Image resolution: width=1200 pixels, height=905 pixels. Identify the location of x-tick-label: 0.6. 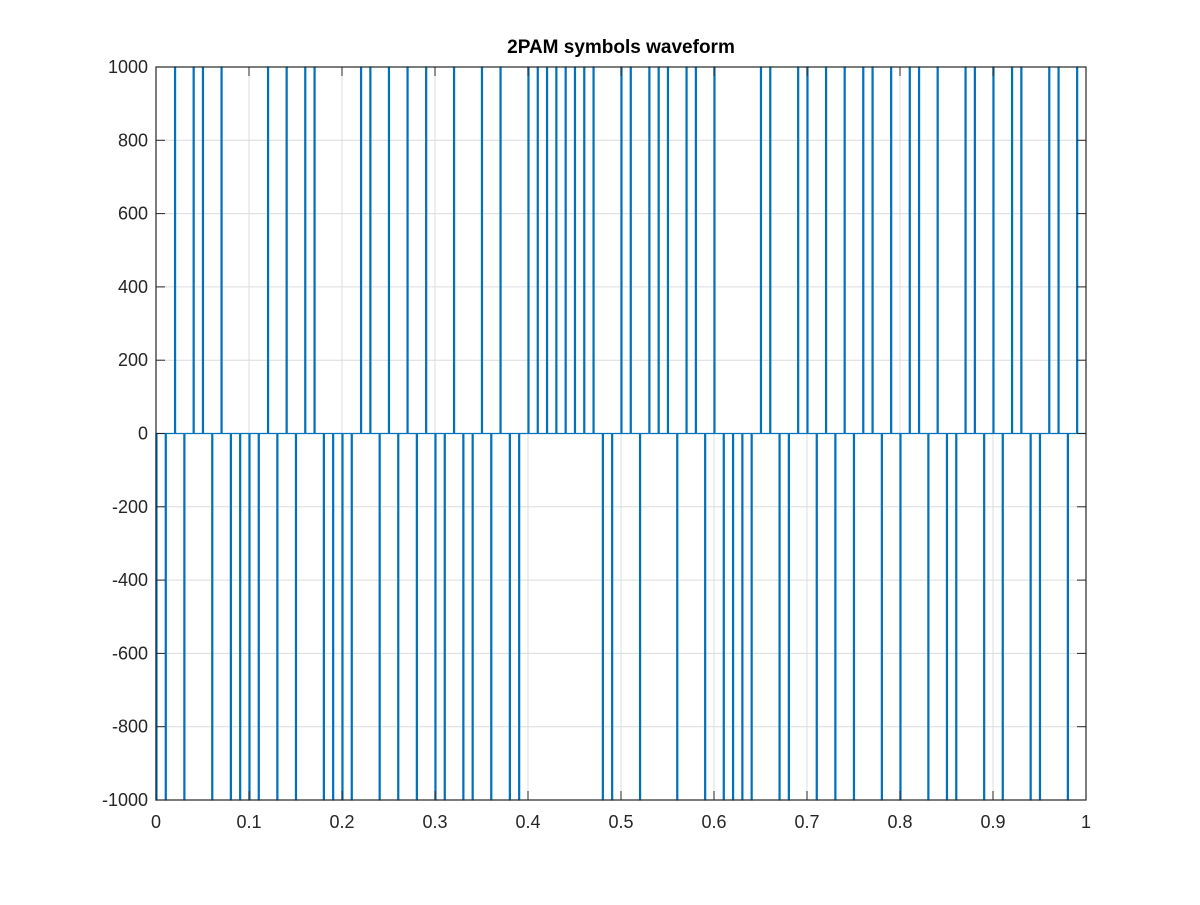
(713, 822).